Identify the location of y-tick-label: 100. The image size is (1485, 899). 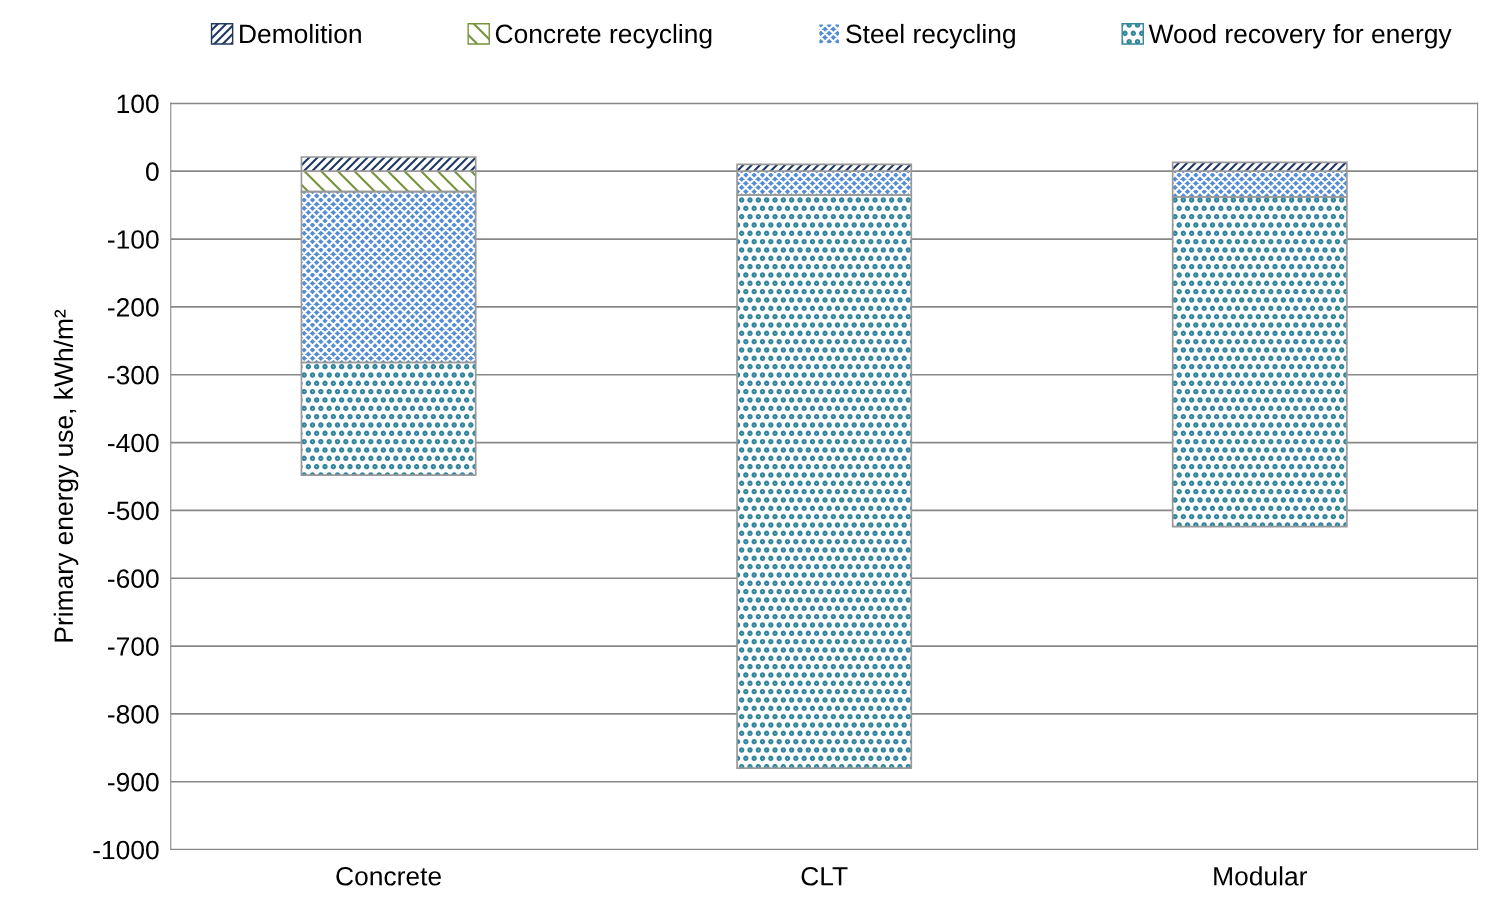
(138, 104).